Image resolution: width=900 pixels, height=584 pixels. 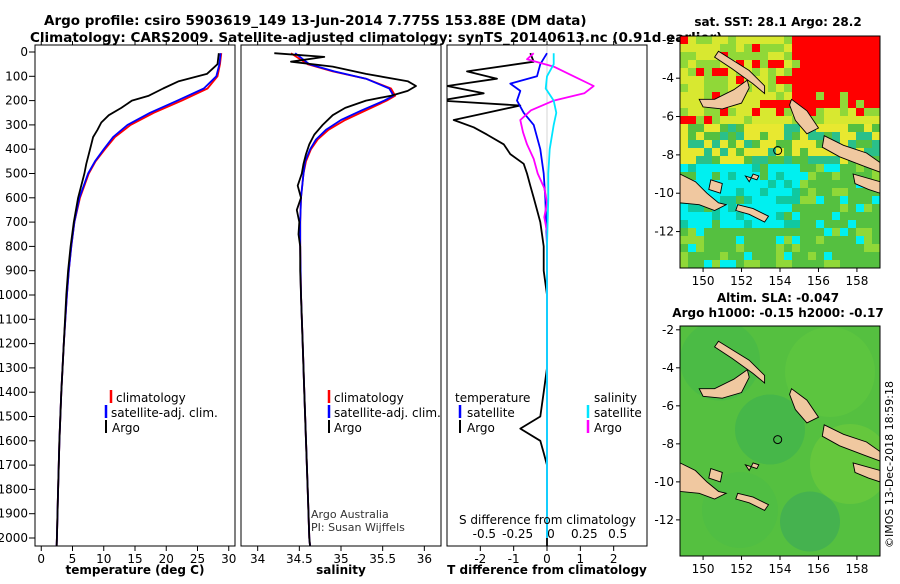 I want to click on depth-tick-label: 1500, so click(x=14, y=417).